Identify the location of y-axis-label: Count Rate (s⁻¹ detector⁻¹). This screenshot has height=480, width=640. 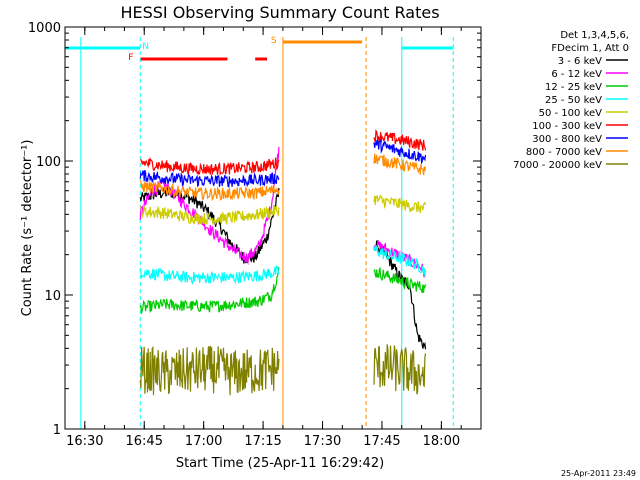
(27, 228).